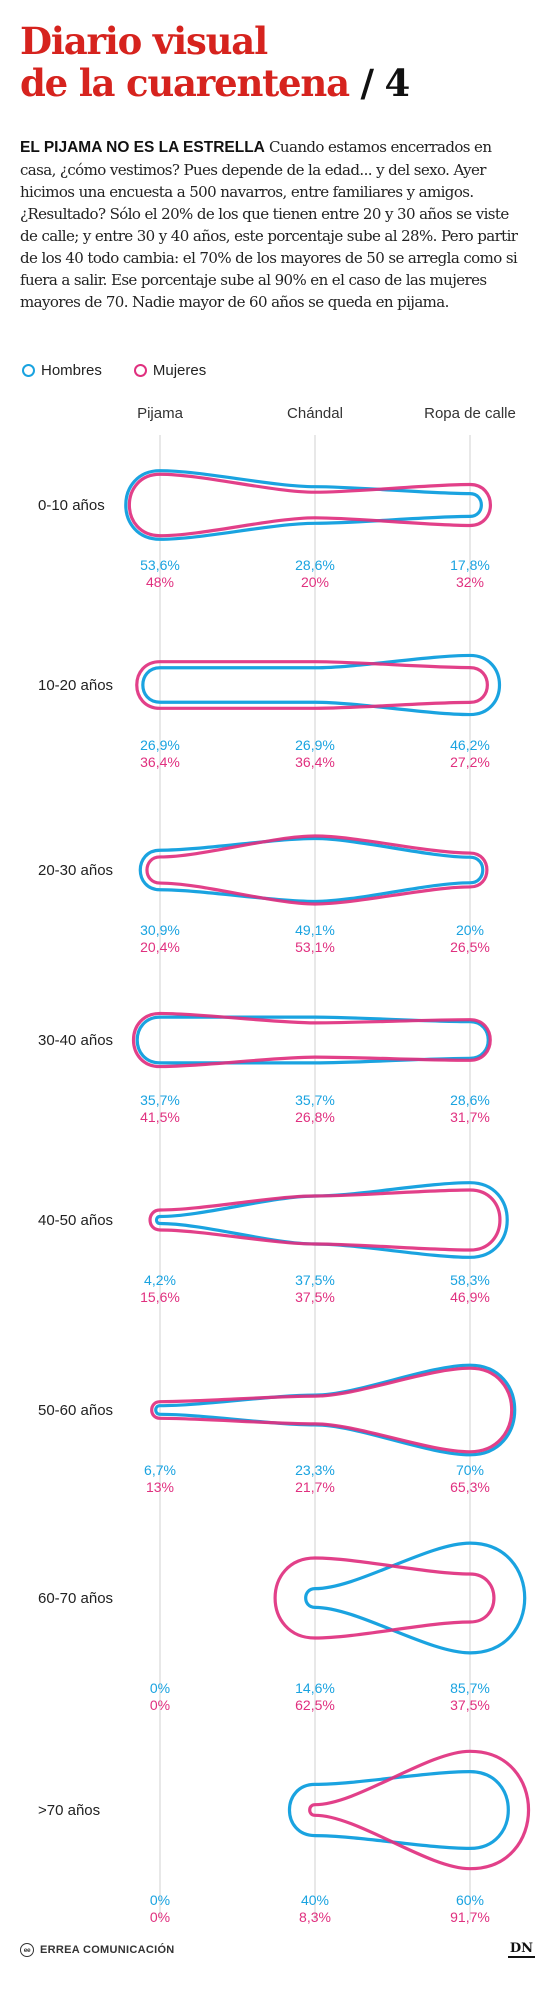  What do you see at coordinates (470, 1470) in the screenshot?
I see `data-label-hombres: 70%` at bounding box center [470, 1470].